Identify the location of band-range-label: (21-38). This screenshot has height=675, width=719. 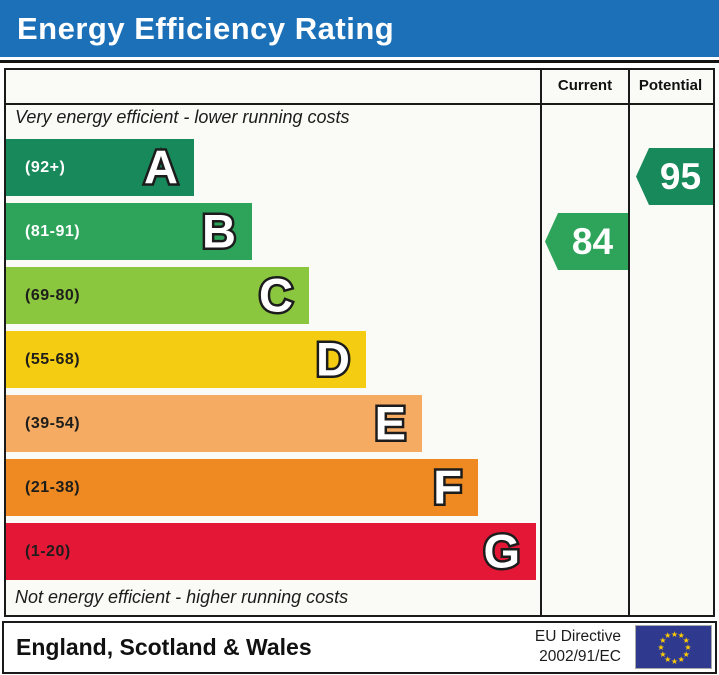
(53, 487).